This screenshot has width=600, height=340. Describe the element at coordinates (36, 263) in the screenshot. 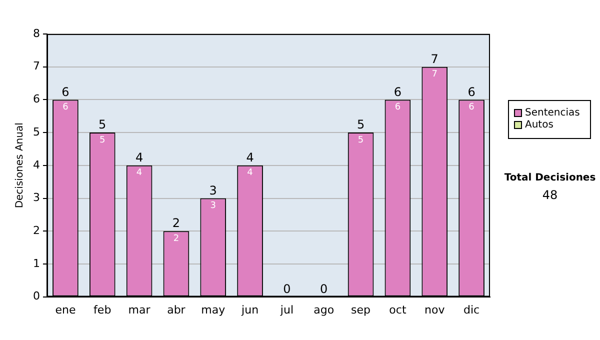

I see `y-tick-label: 1` at that location.